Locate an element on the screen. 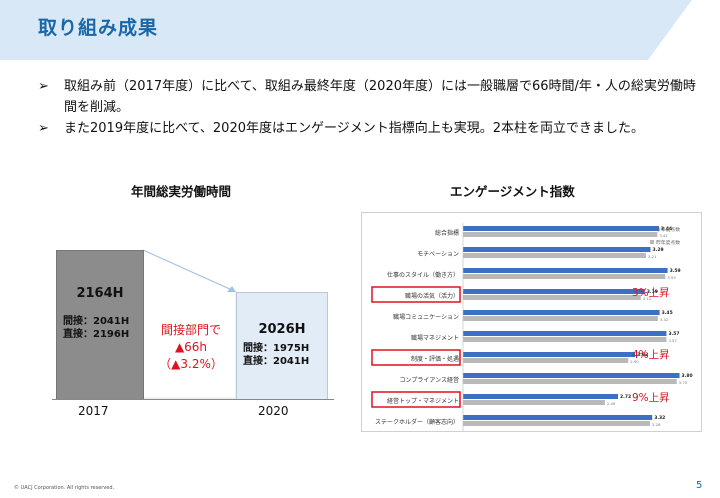  value-label-current: 2.72 is located at coordinates (625, 397).